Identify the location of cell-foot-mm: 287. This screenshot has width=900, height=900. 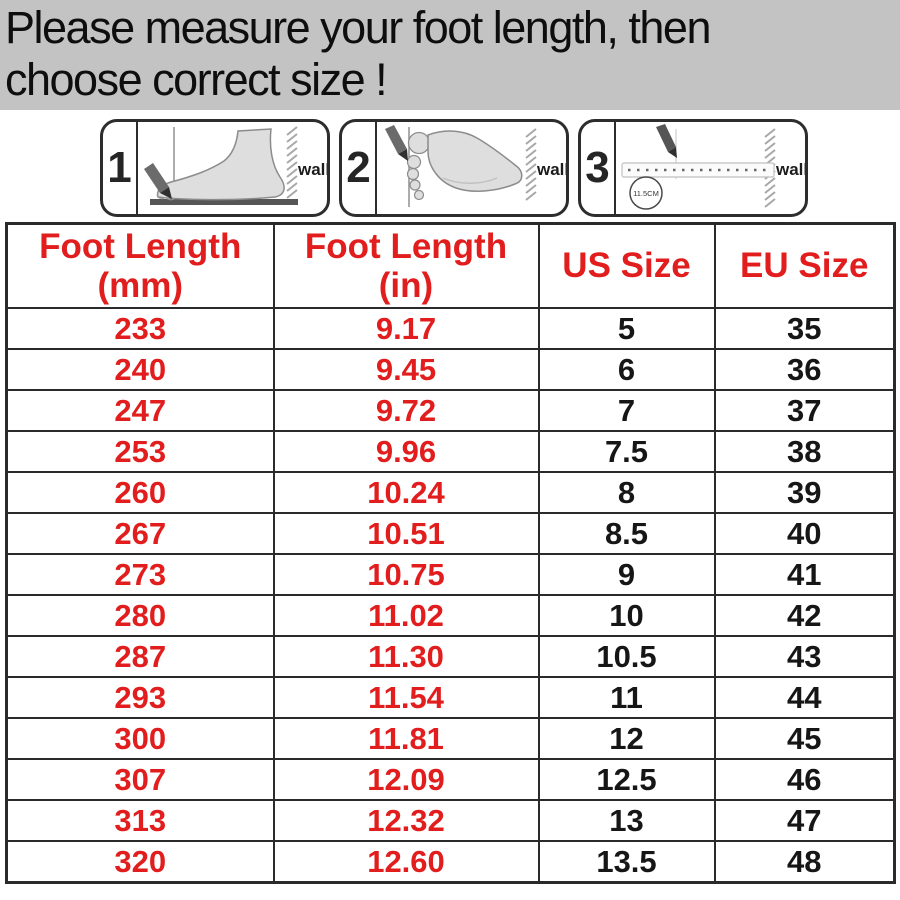
(140, 656).